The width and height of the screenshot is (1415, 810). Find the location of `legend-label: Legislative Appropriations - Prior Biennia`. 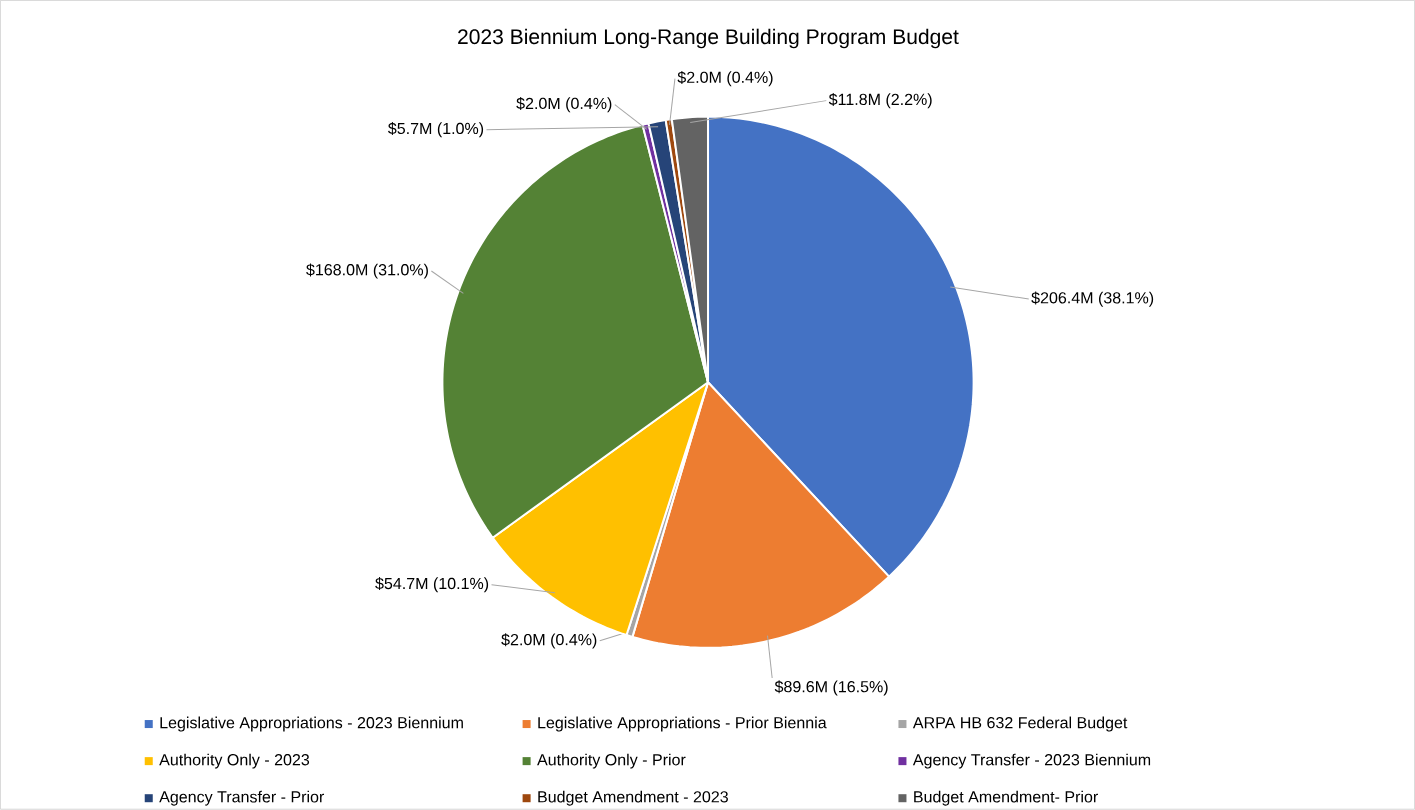

legend-label: Legislative Appropriations - Prior Biennia is located at coordinates (682, 724).